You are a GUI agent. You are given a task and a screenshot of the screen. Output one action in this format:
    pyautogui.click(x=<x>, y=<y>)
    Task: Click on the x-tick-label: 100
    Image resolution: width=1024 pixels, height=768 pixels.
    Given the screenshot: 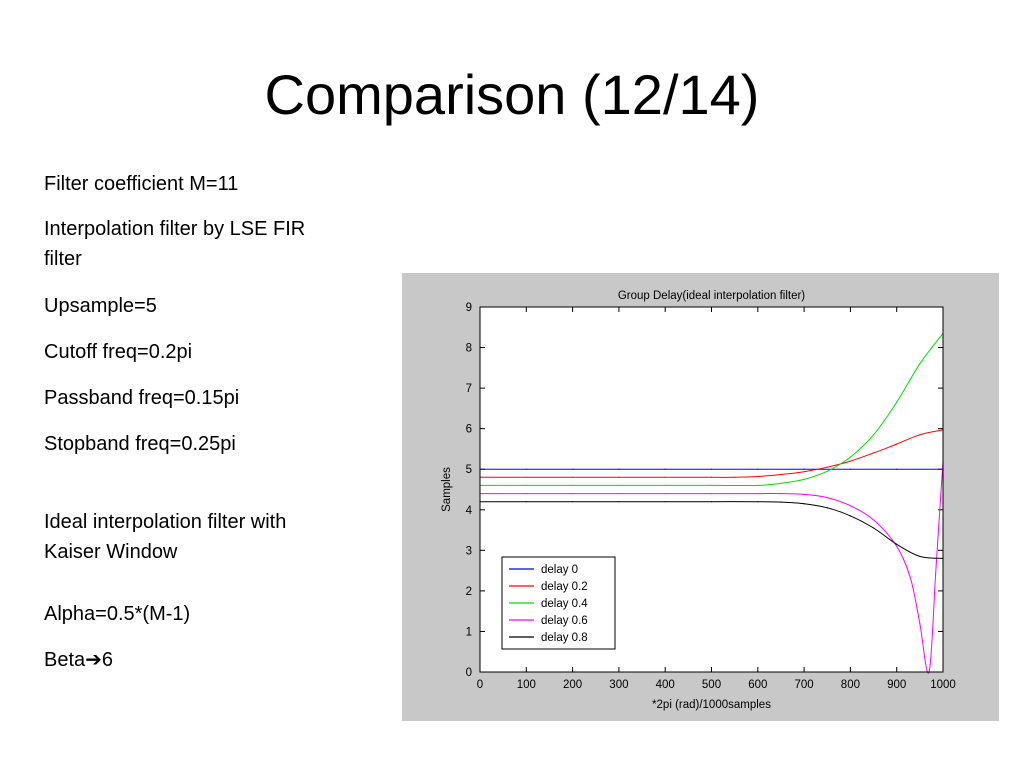 What is the action you would take?
    pyautogui.click(x=526, y=685)
    